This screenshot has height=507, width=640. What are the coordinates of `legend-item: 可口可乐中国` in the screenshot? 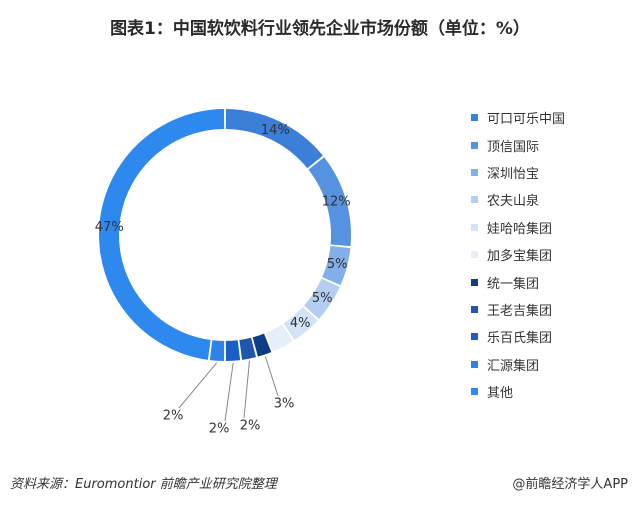 It's located at (518, 117).